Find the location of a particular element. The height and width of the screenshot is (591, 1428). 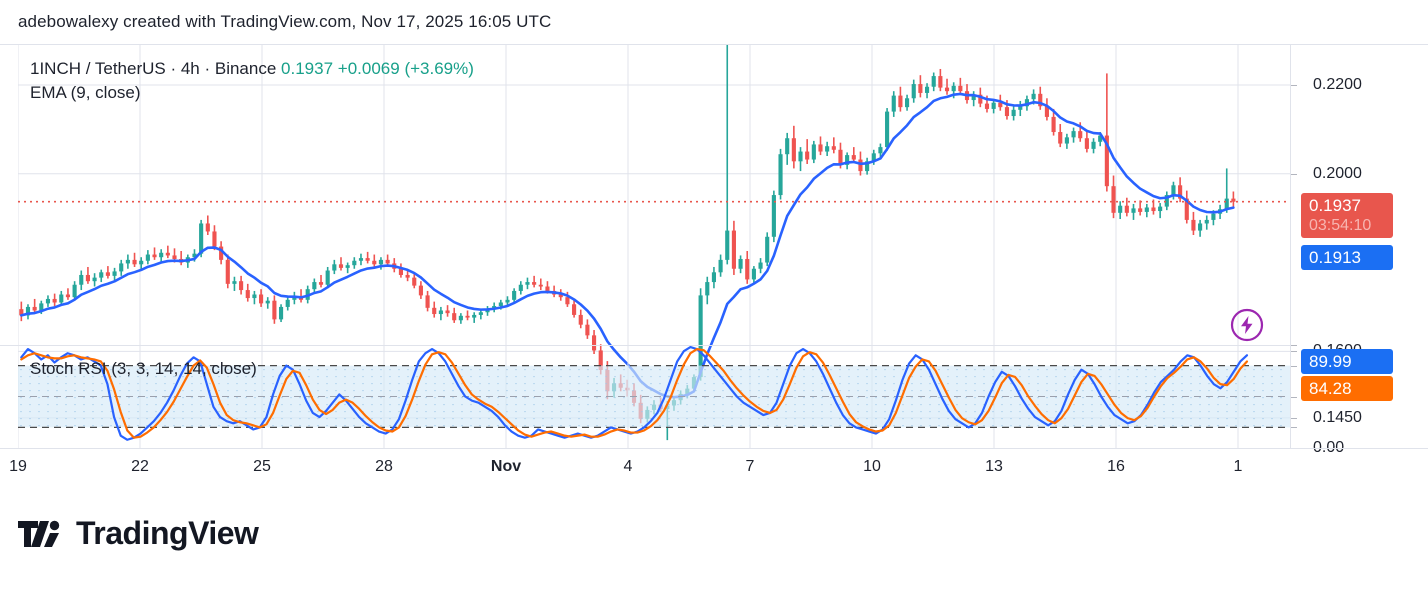

time-axis-label: 13 is located at coordinates (994, 466).